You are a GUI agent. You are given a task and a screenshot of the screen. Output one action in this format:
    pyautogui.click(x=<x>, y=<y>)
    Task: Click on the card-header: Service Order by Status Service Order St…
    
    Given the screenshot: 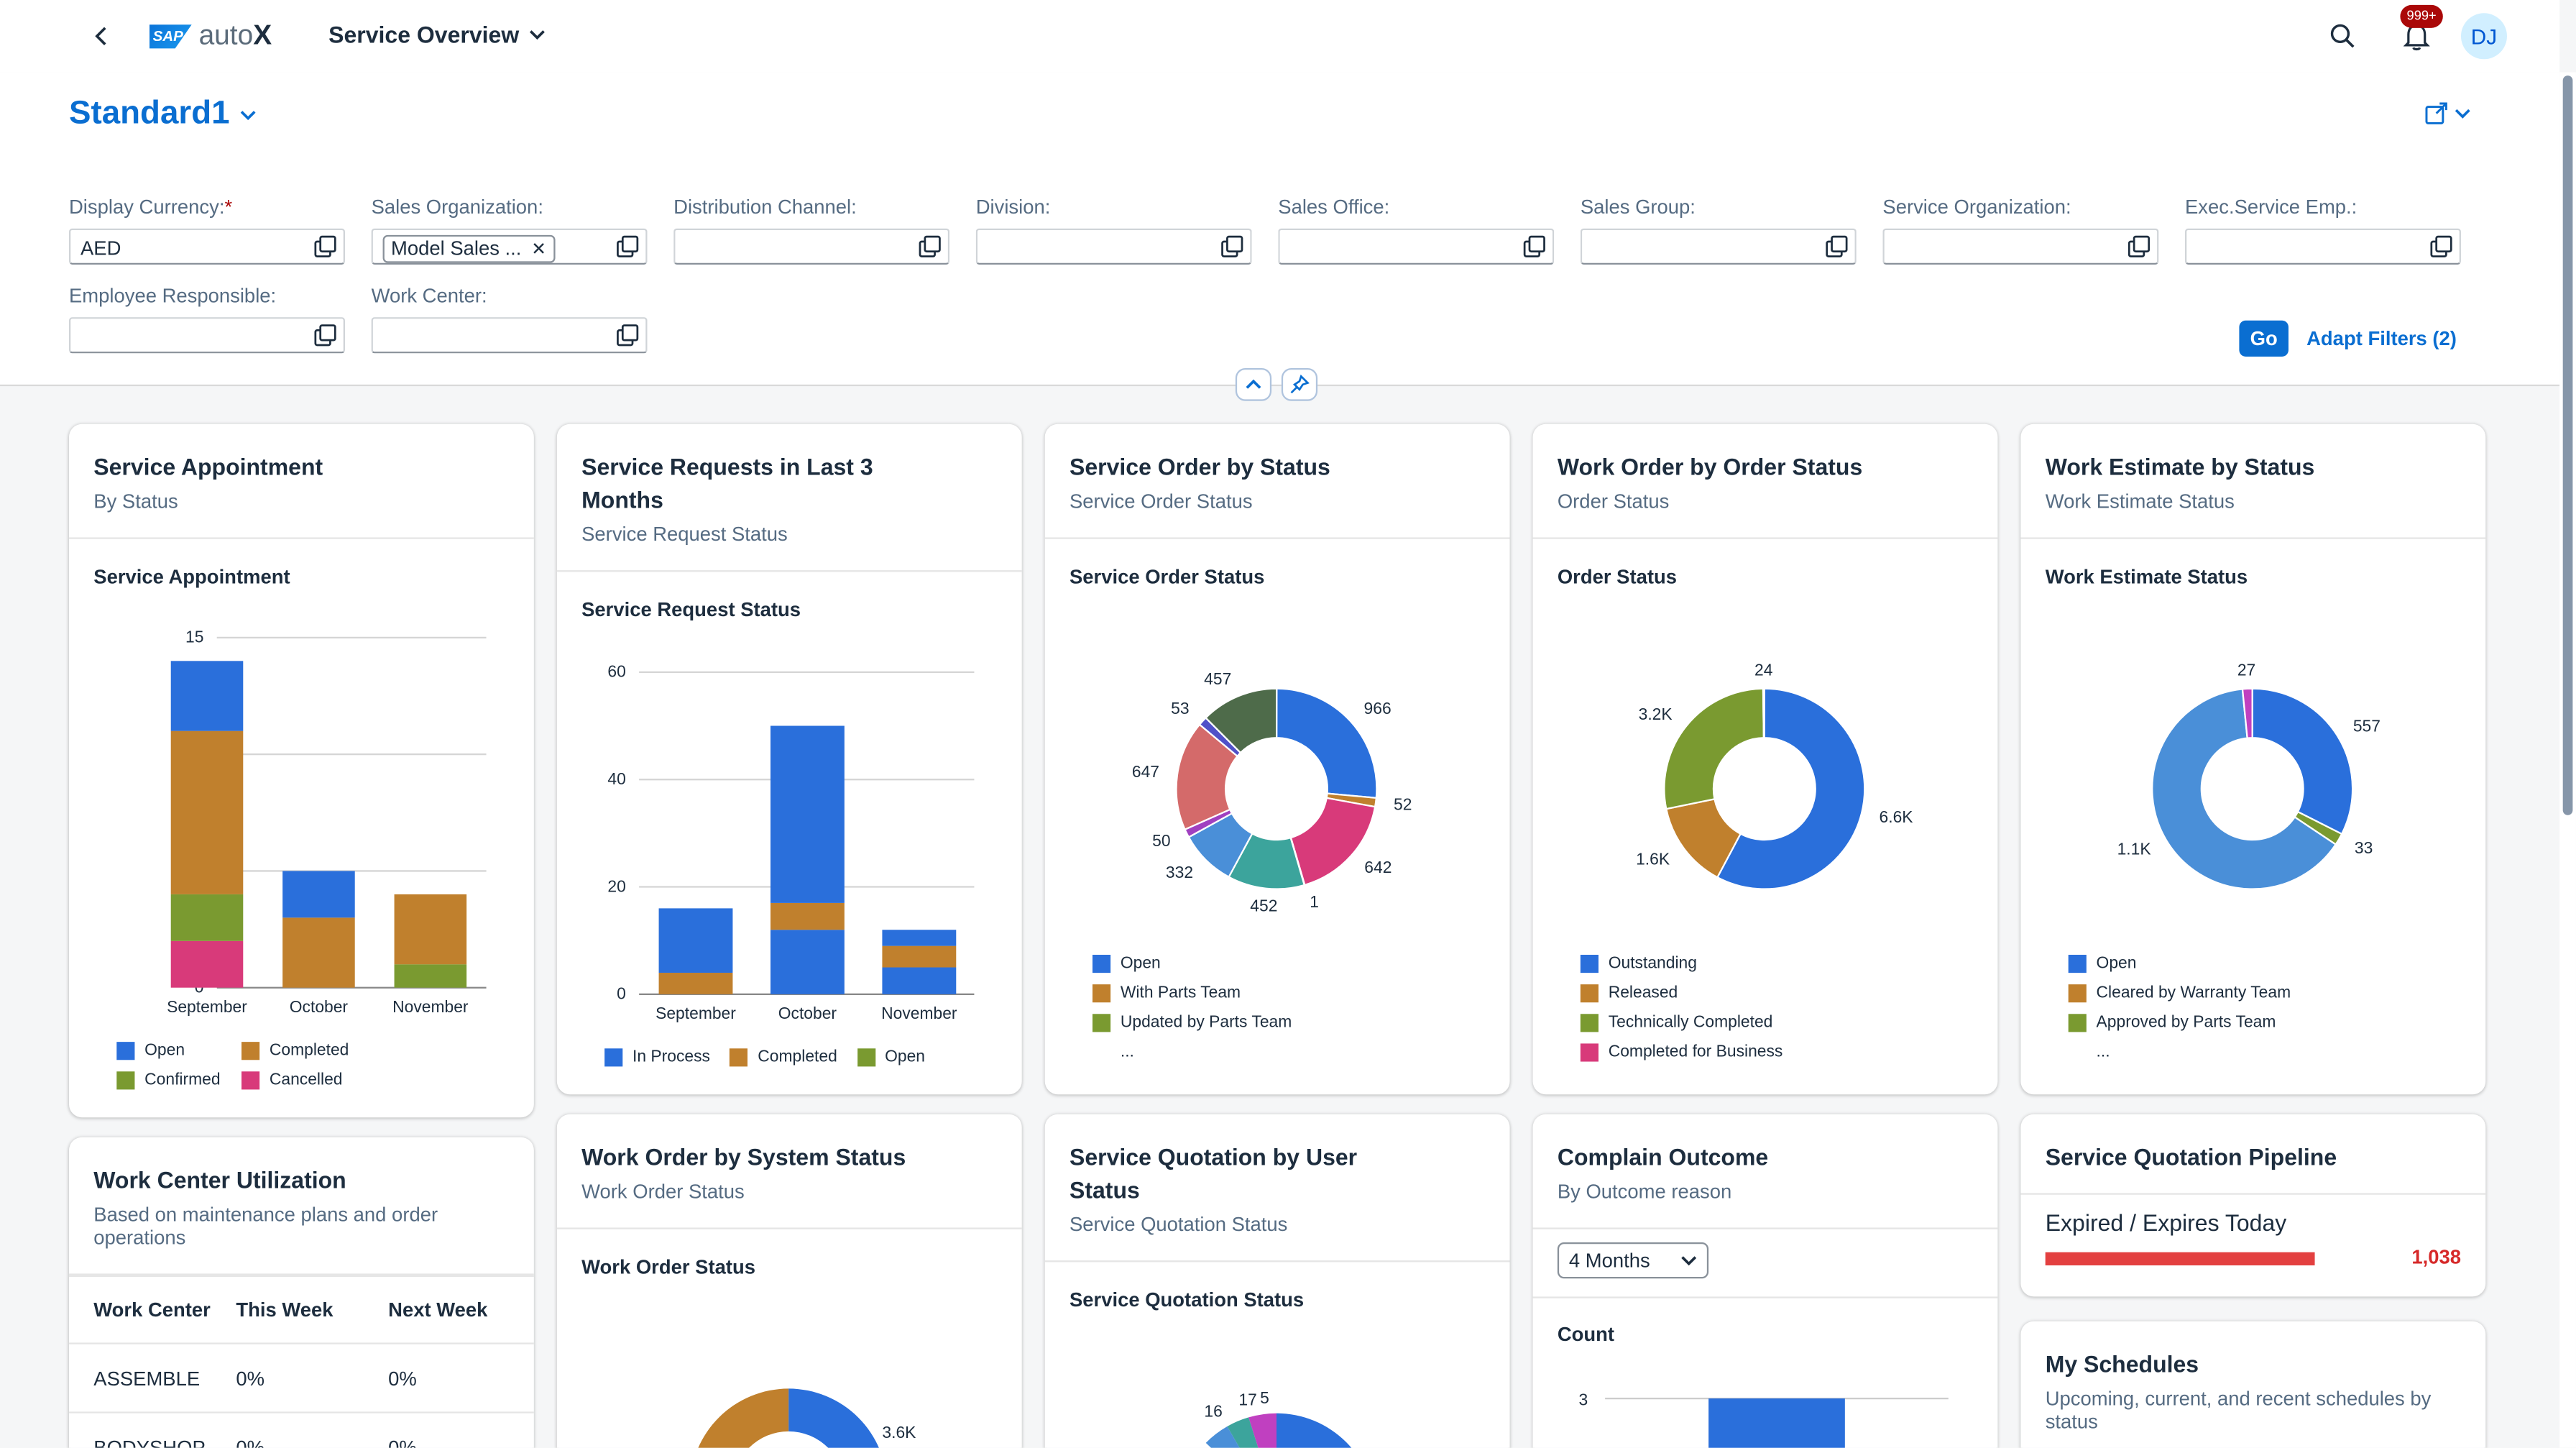 What is the action you would take?
    pyautogui.click(x=1277, y=481)
    